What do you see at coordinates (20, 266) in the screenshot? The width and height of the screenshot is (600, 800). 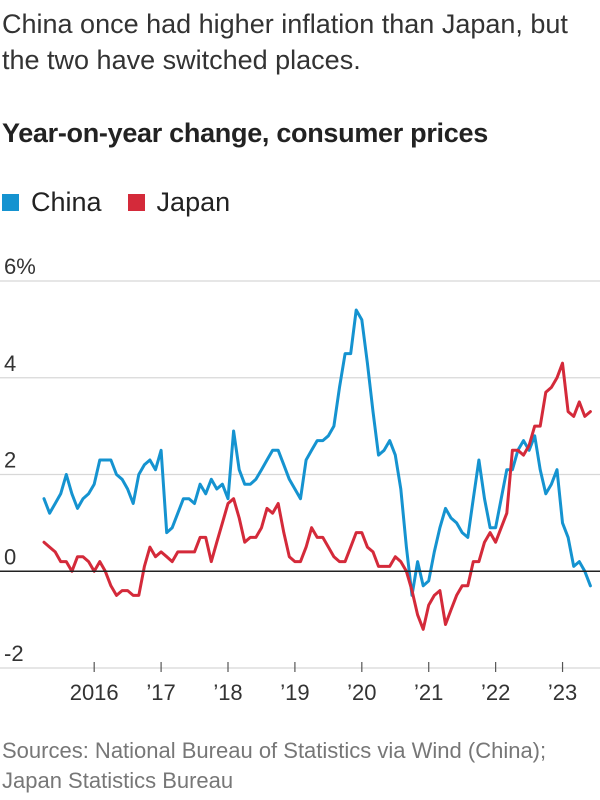 I see `y-tick-label: 6%` at bounding box center [20, 266].